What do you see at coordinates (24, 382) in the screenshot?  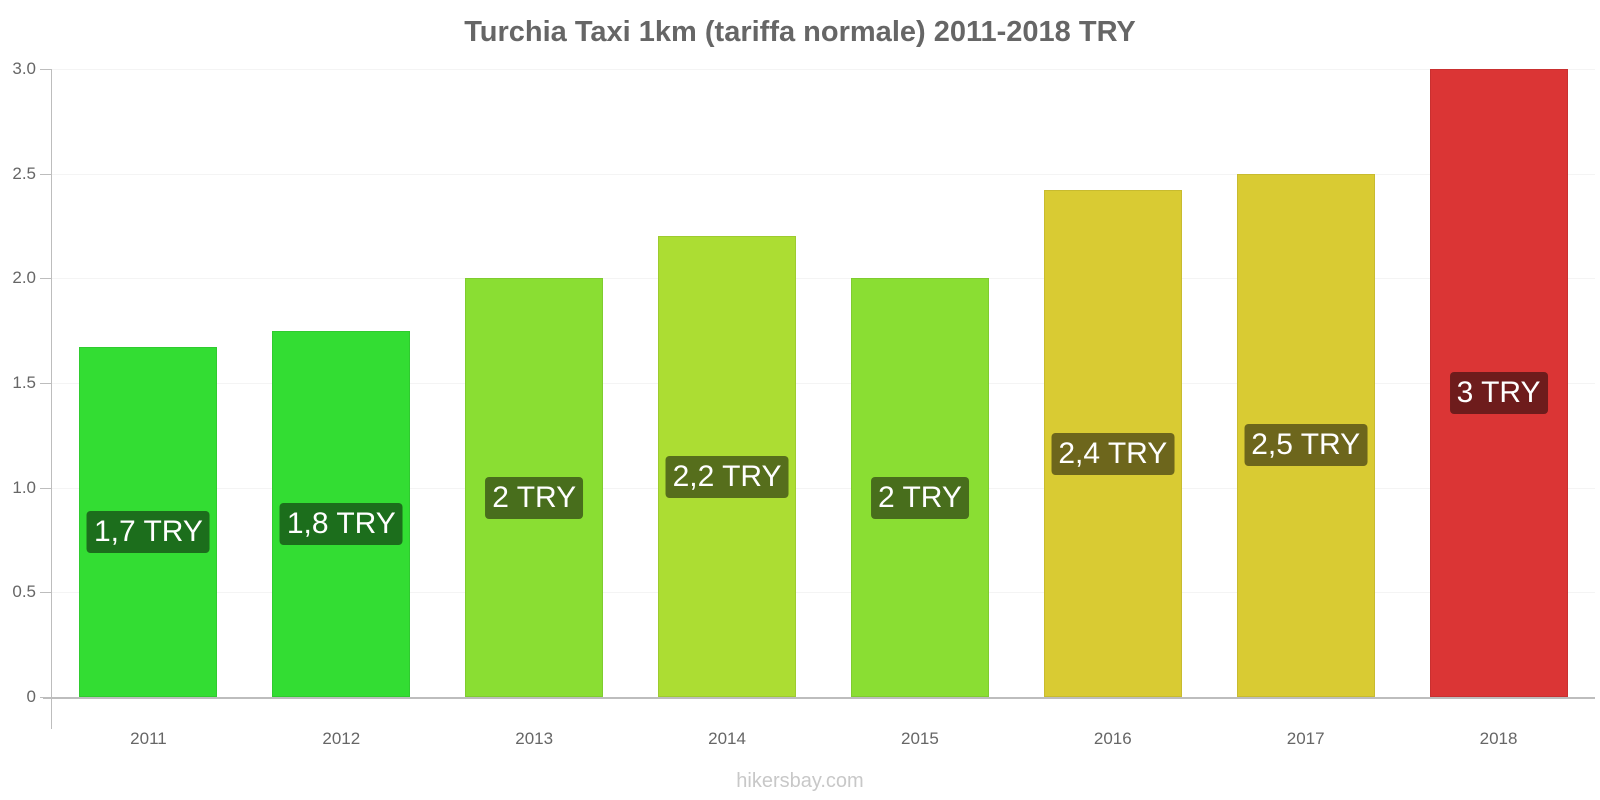 I see `y-tick-label: 1.5` at bounding box center [24, 382].